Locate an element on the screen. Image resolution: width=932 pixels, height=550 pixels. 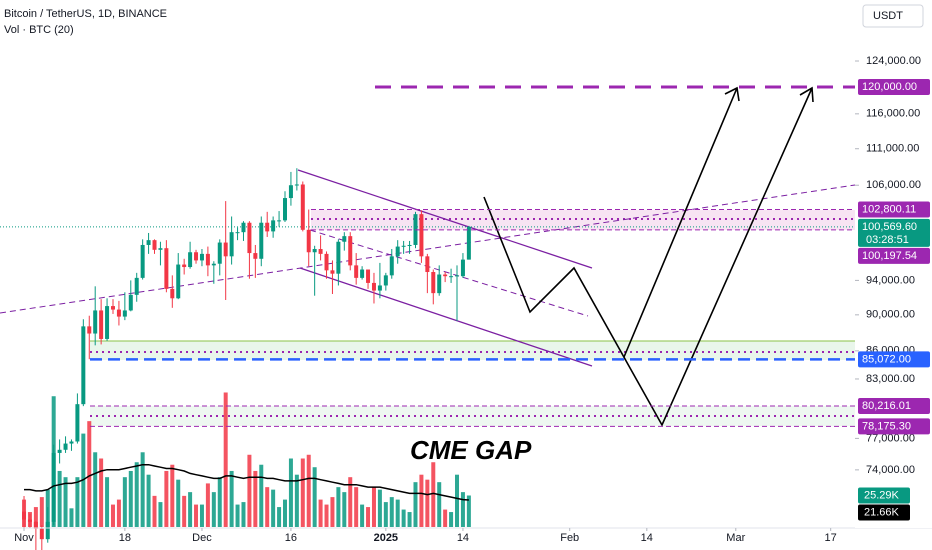
x-tick-label: Nov is located at coordinates (24, 538).